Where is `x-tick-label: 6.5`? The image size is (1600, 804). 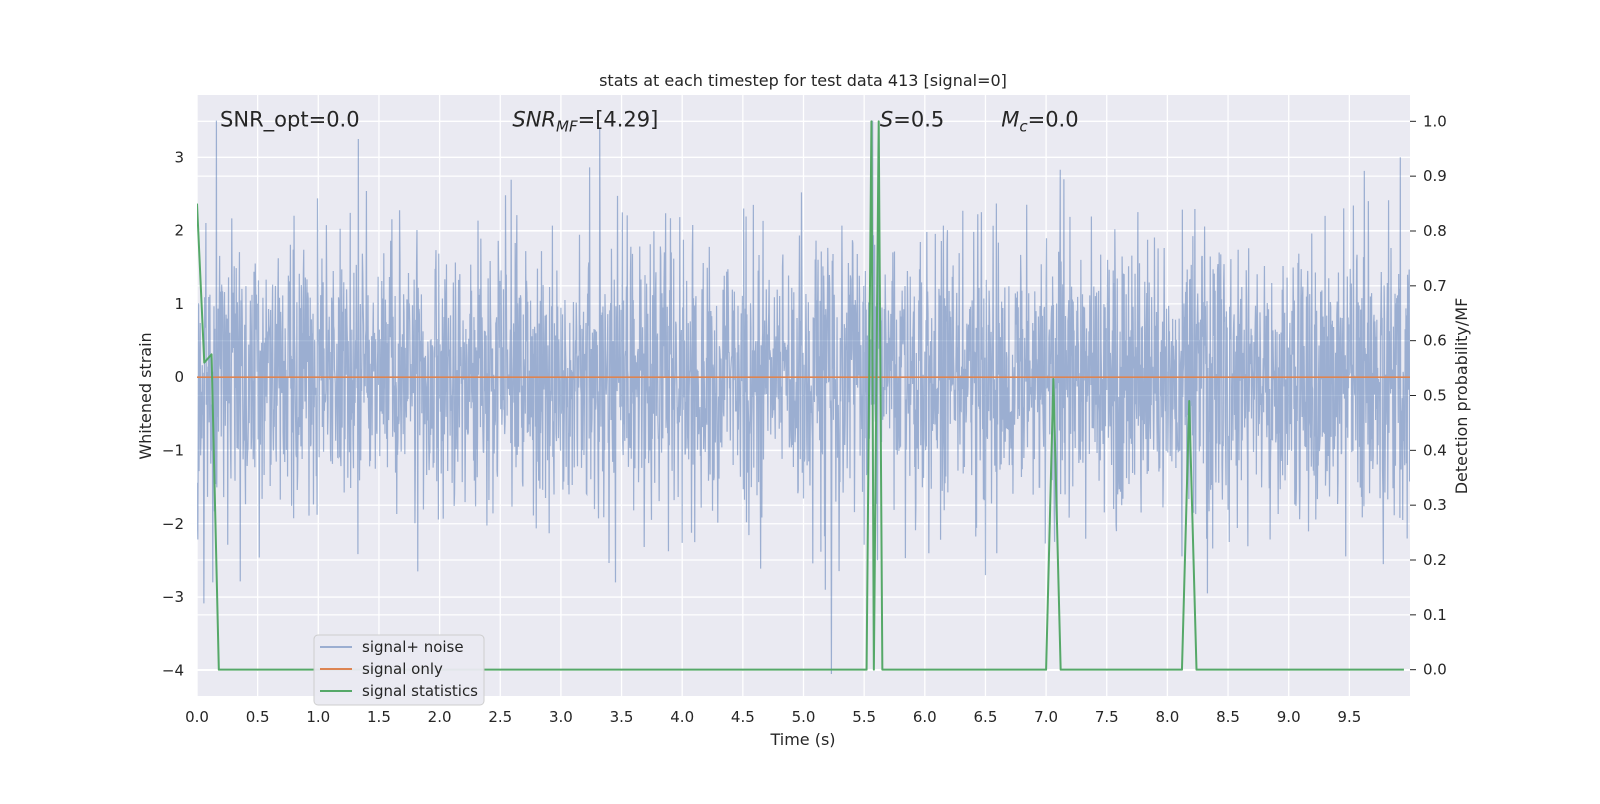
x-tick-label: 6.5 is located at coordinates (986, 717).